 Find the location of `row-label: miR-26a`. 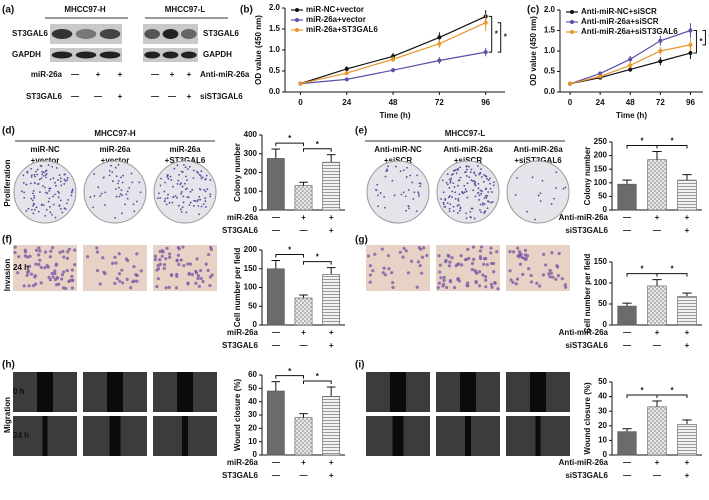

row-label: miR-26a is located at coordinates (47, 74).